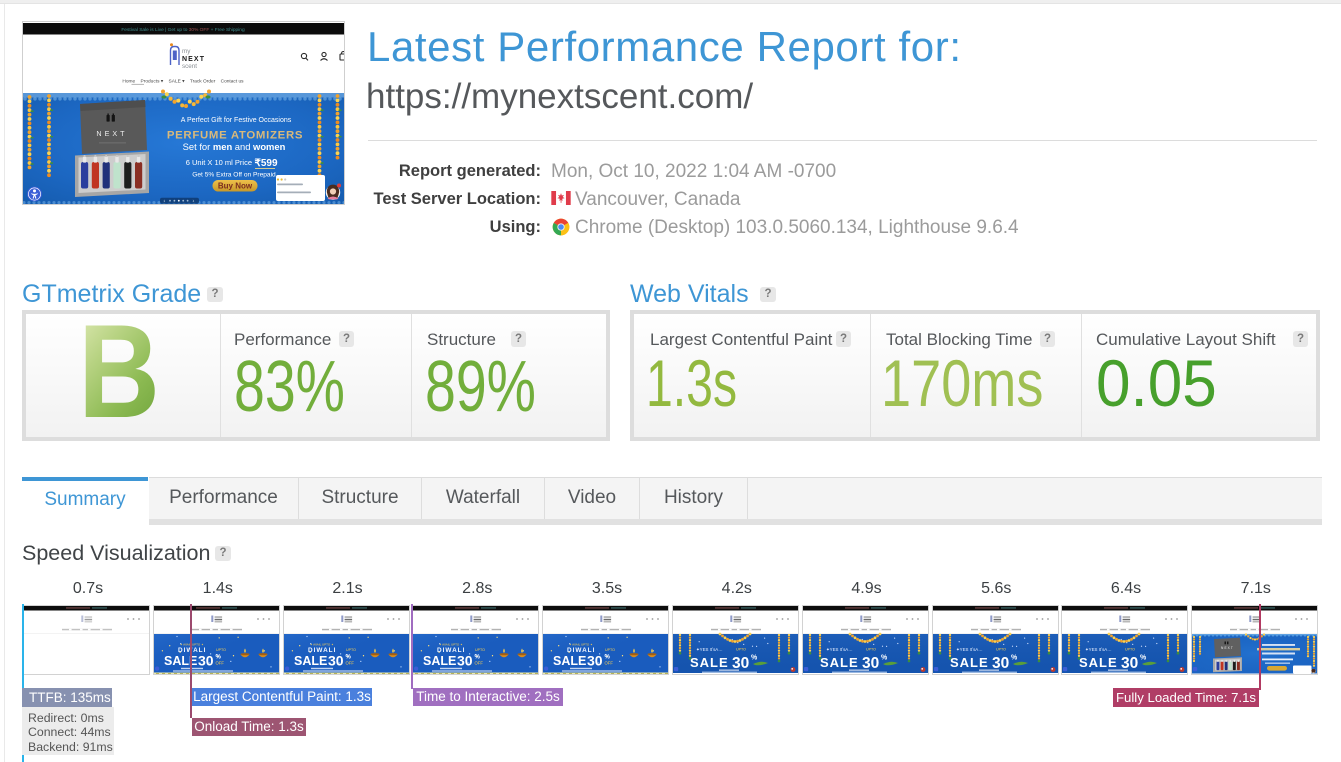 This screenshot has height=762, width=1341. What do you see at coordinates (266, 163) in the screenshot?
I see `svg-text: ₹599` at bounding box center [266, 163].